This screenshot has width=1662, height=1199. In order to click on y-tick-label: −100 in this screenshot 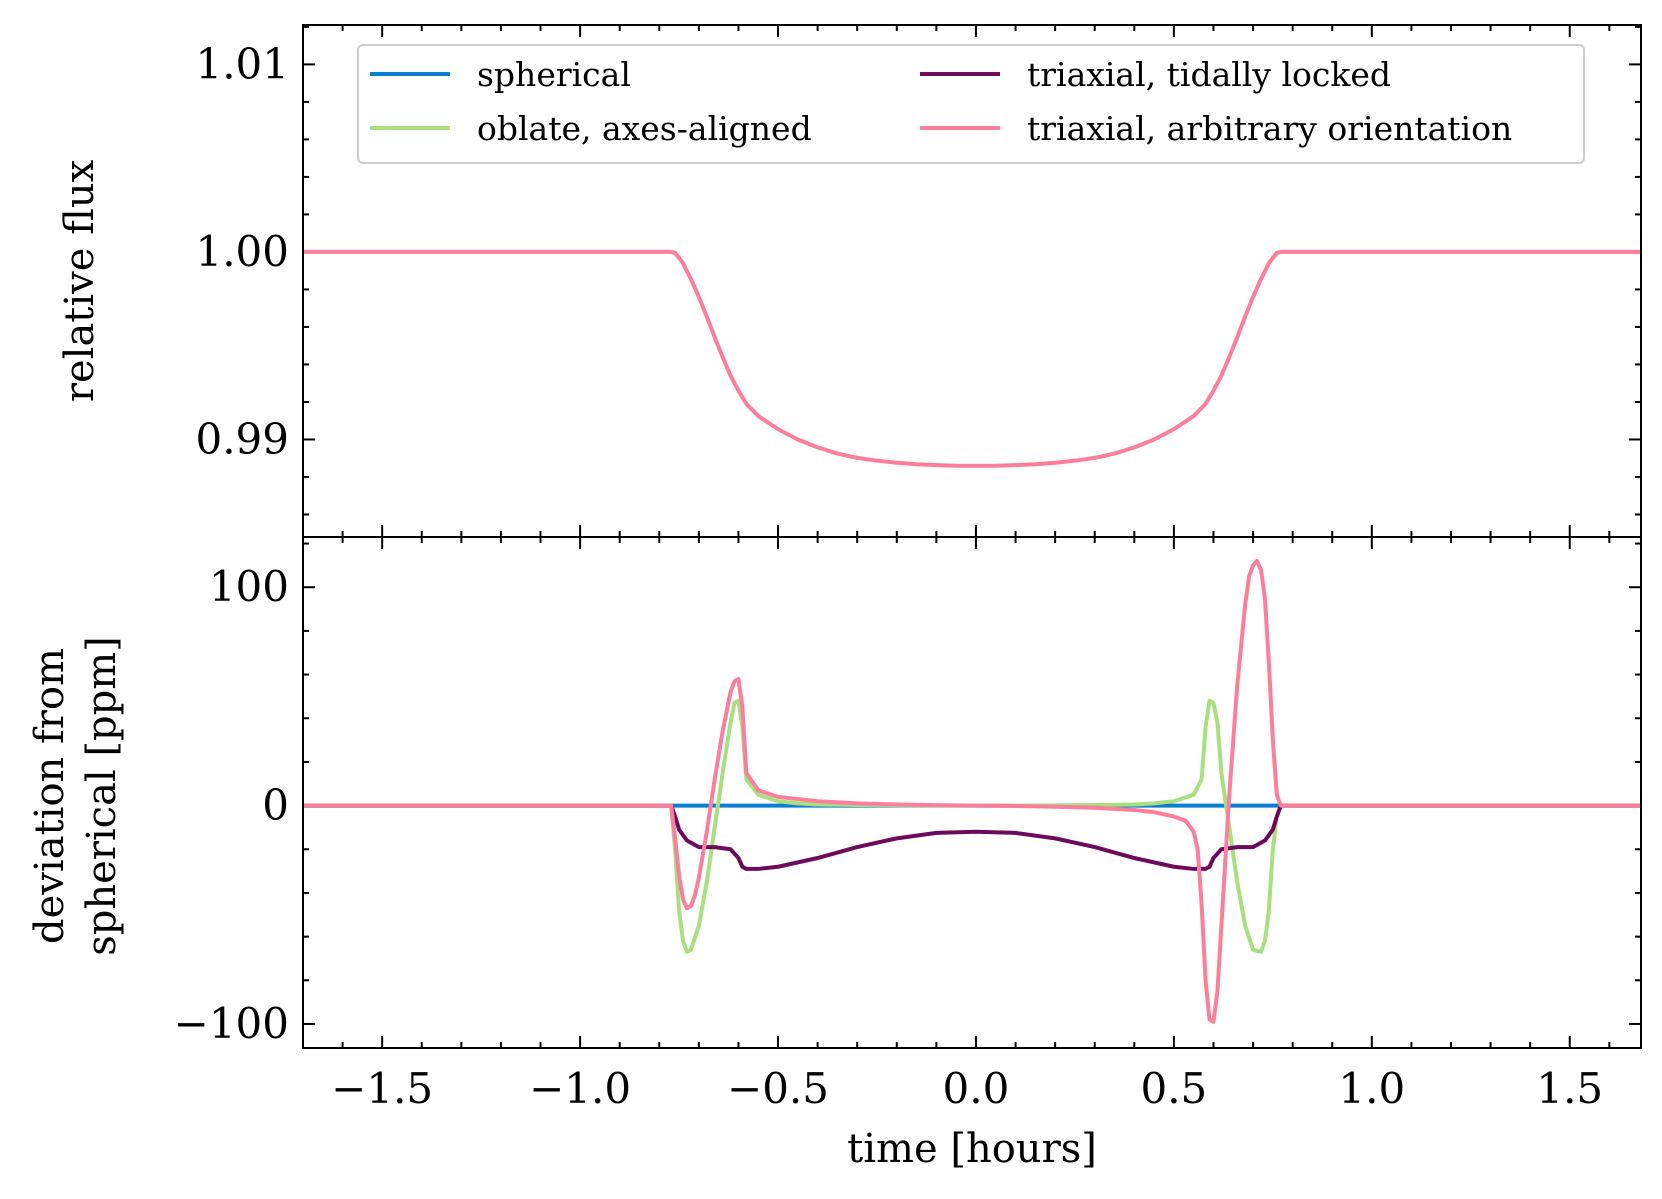, I will do `click(231, 1023)`.